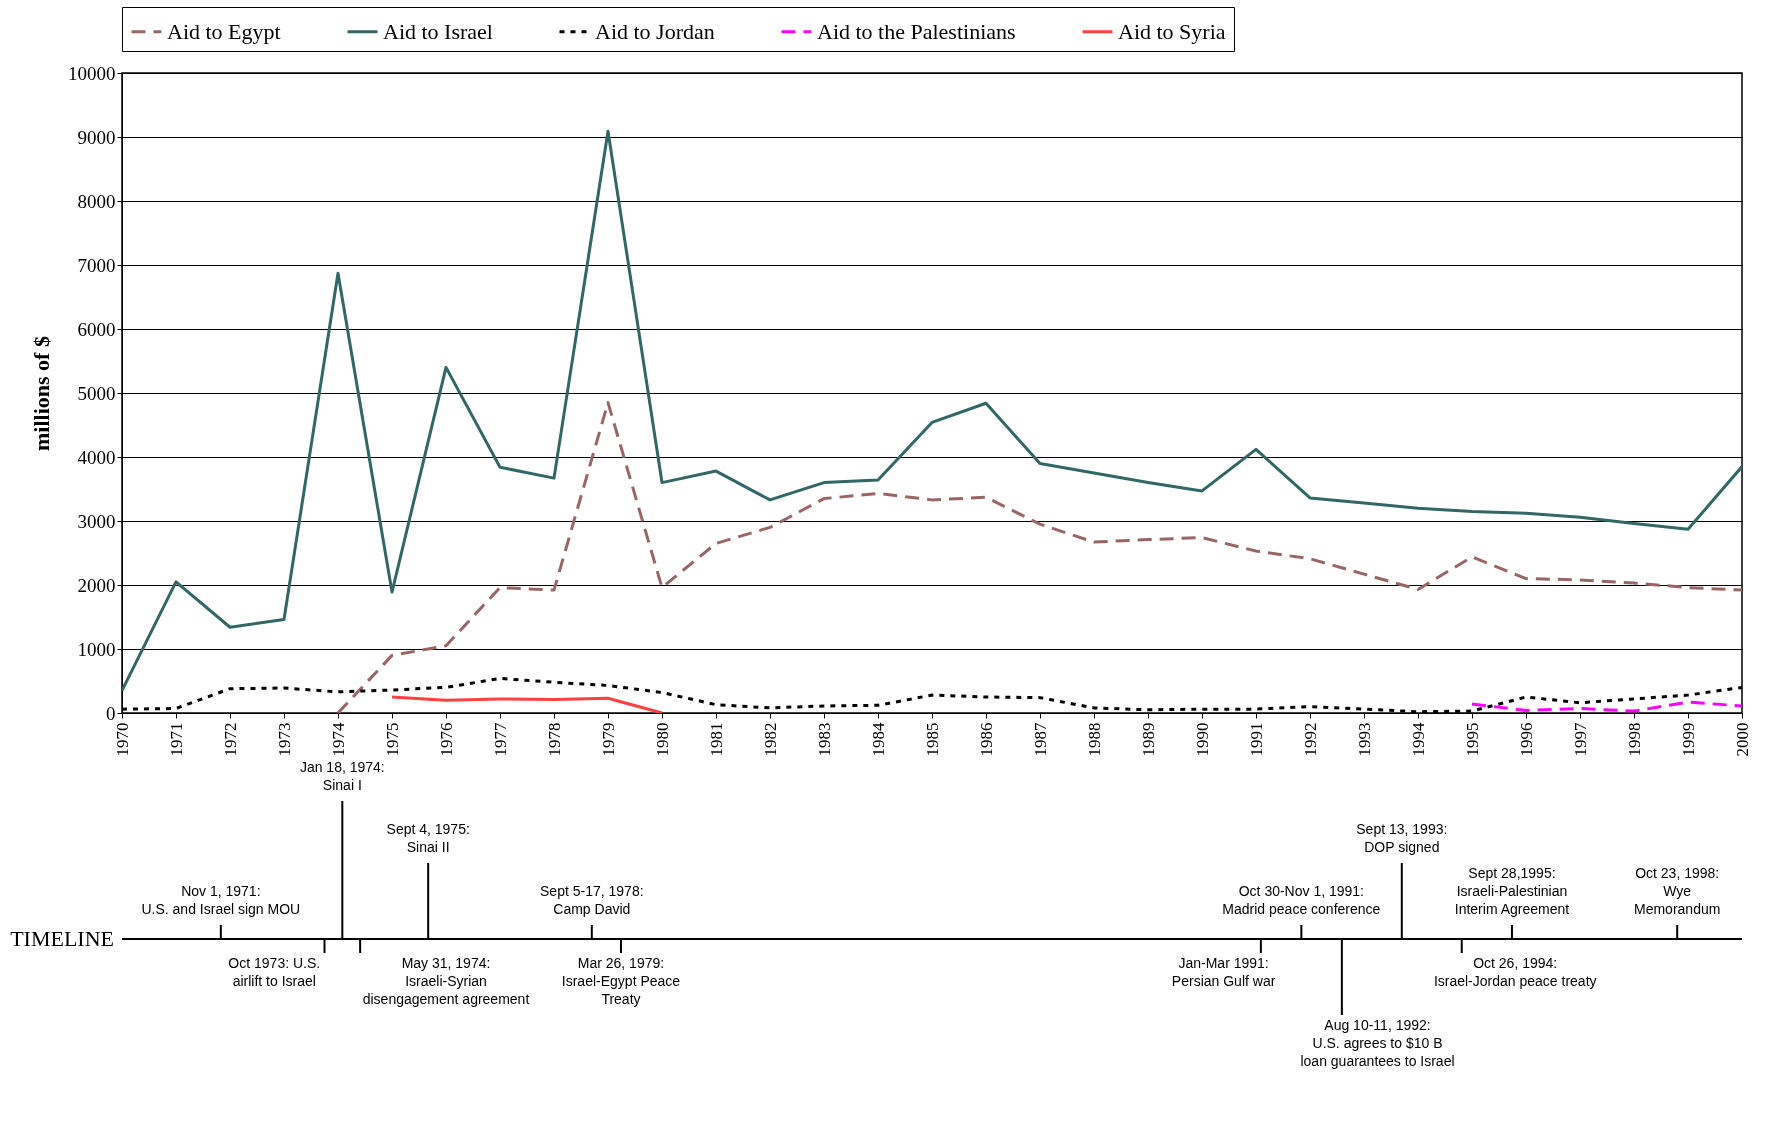 Image resolution: width=1784 pixels, height=1122 pixels. Describe the element at coordinates (62, 938) in the screenshot. I see `text: TIMELINE` at that location.